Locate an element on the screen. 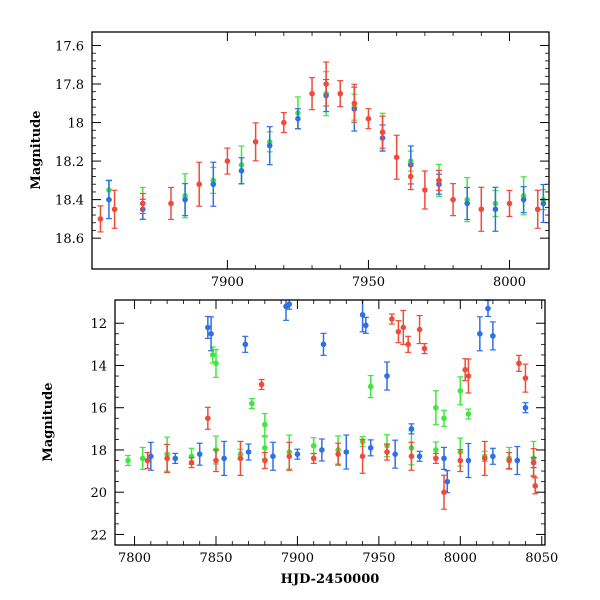 This screenshot has width=600, height=600. bottom-x-tick-label: 7850 is located at coordinates (215, 558).